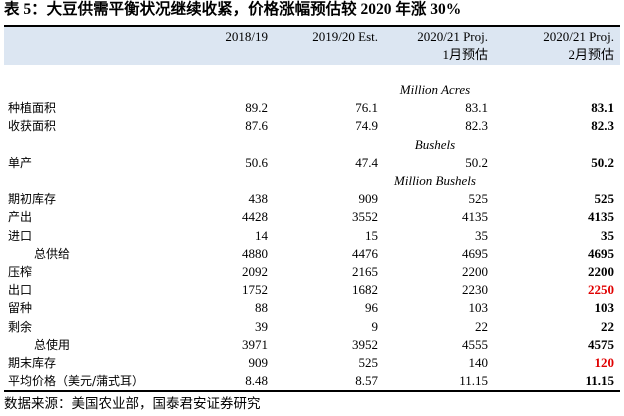  I want to click on cell: 15, so click(371, 235).